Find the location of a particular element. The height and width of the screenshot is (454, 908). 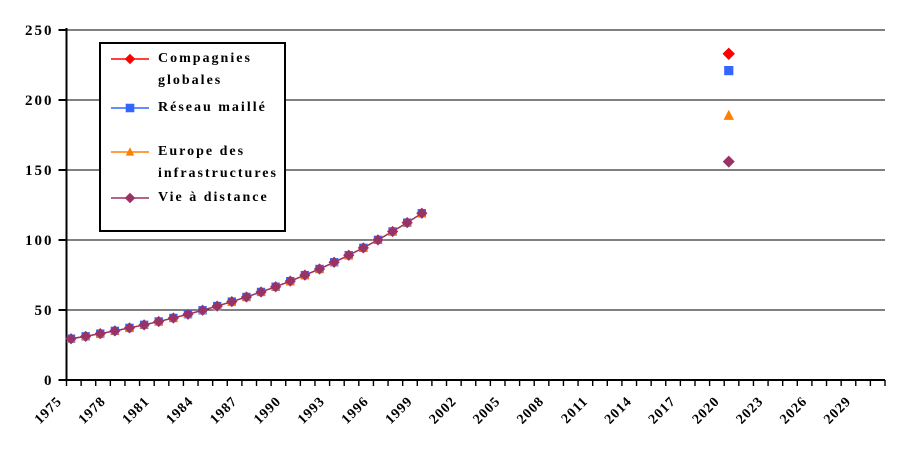

legend-marker-plum-diamond-icon is located at coordinates (131, 198).